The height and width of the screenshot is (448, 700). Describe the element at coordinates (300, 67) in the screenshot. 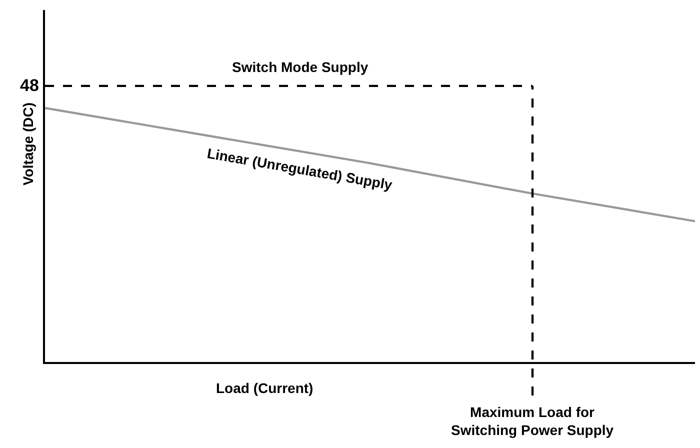

I see `series-label: Switch Mode Supply` at that location.